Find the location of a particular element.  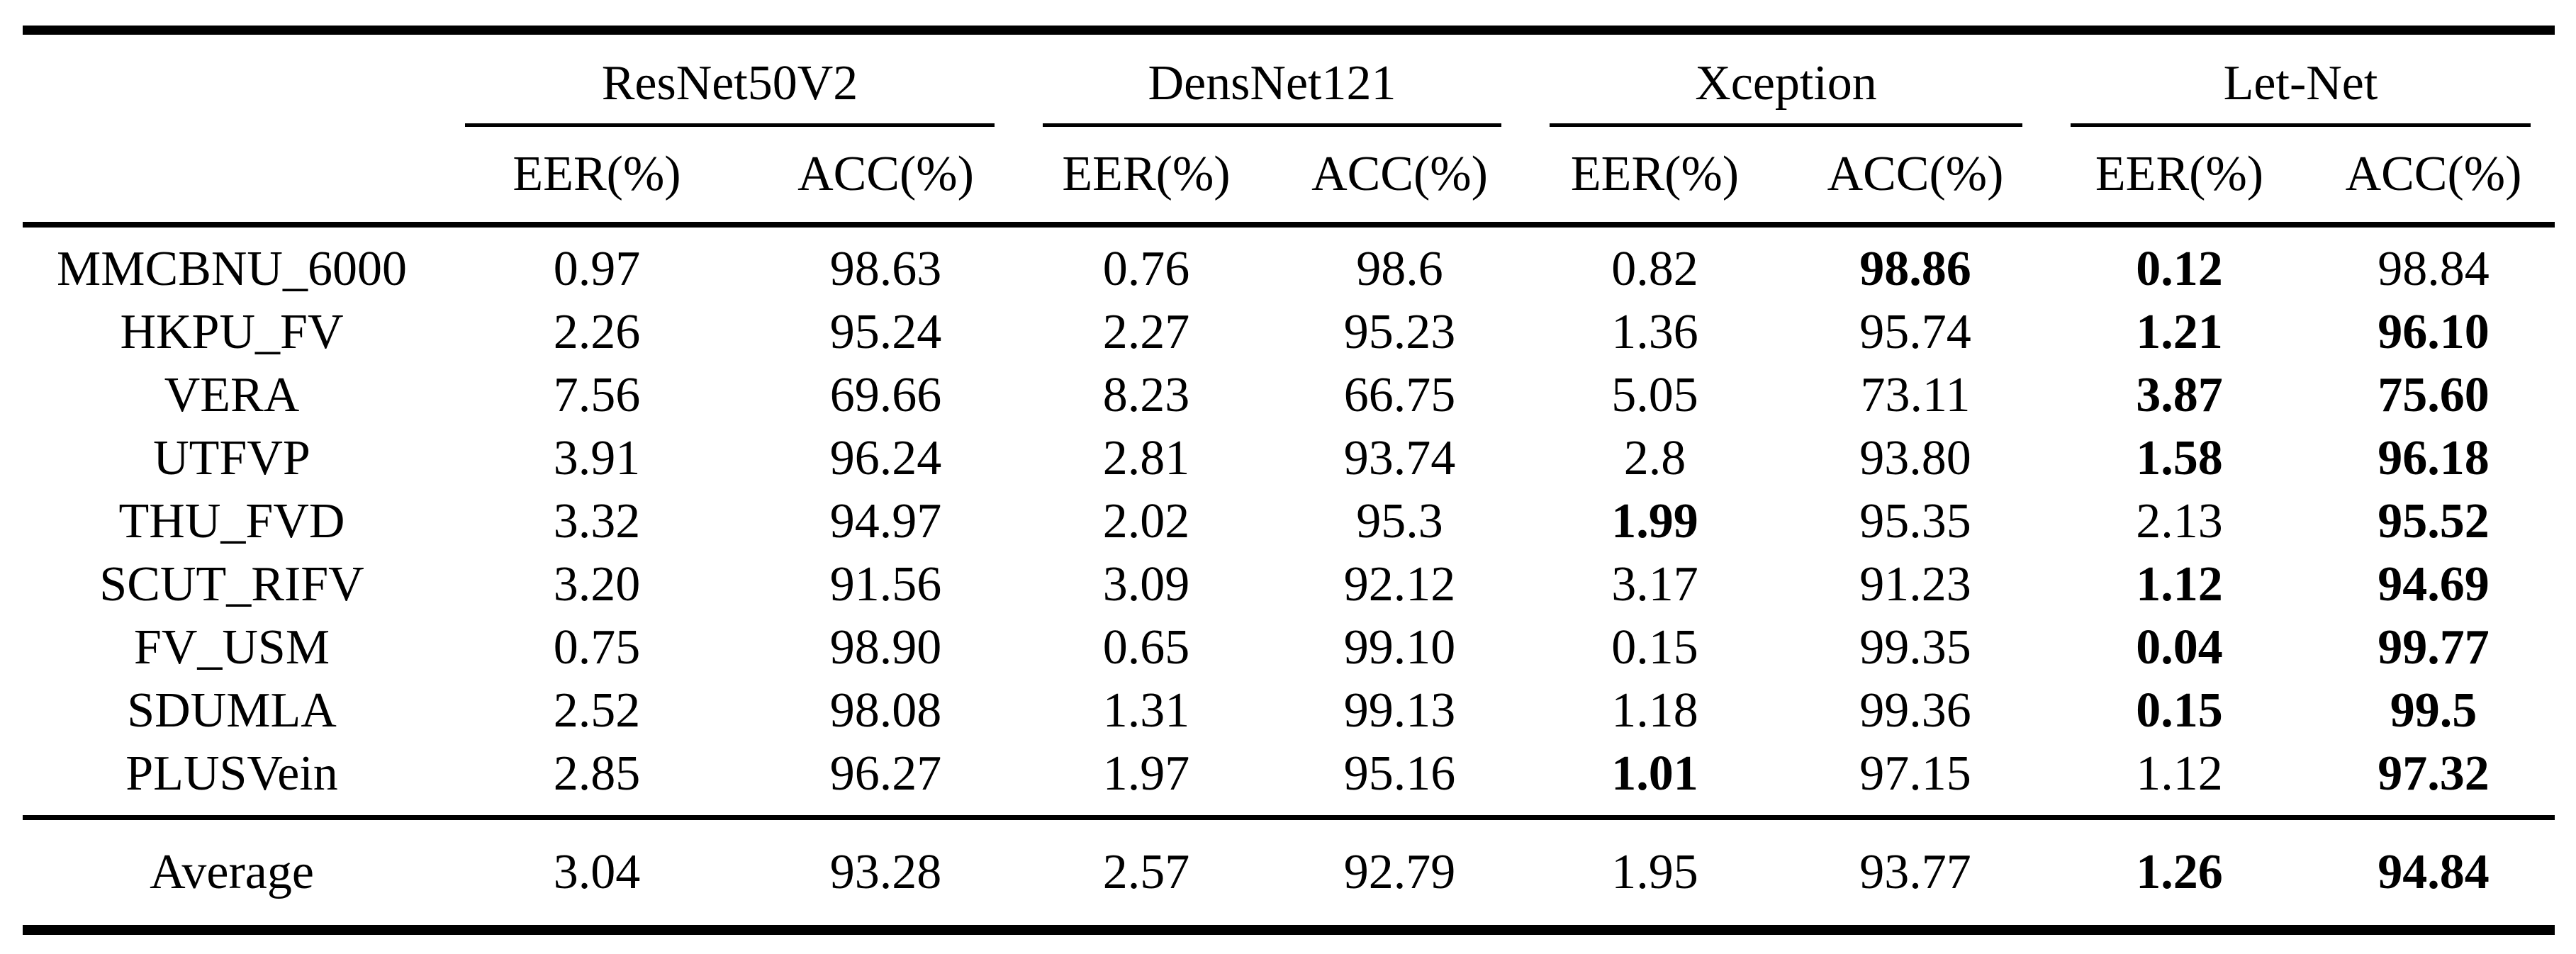

metric-cell: 3.04 is located at coordinates (597, 872).